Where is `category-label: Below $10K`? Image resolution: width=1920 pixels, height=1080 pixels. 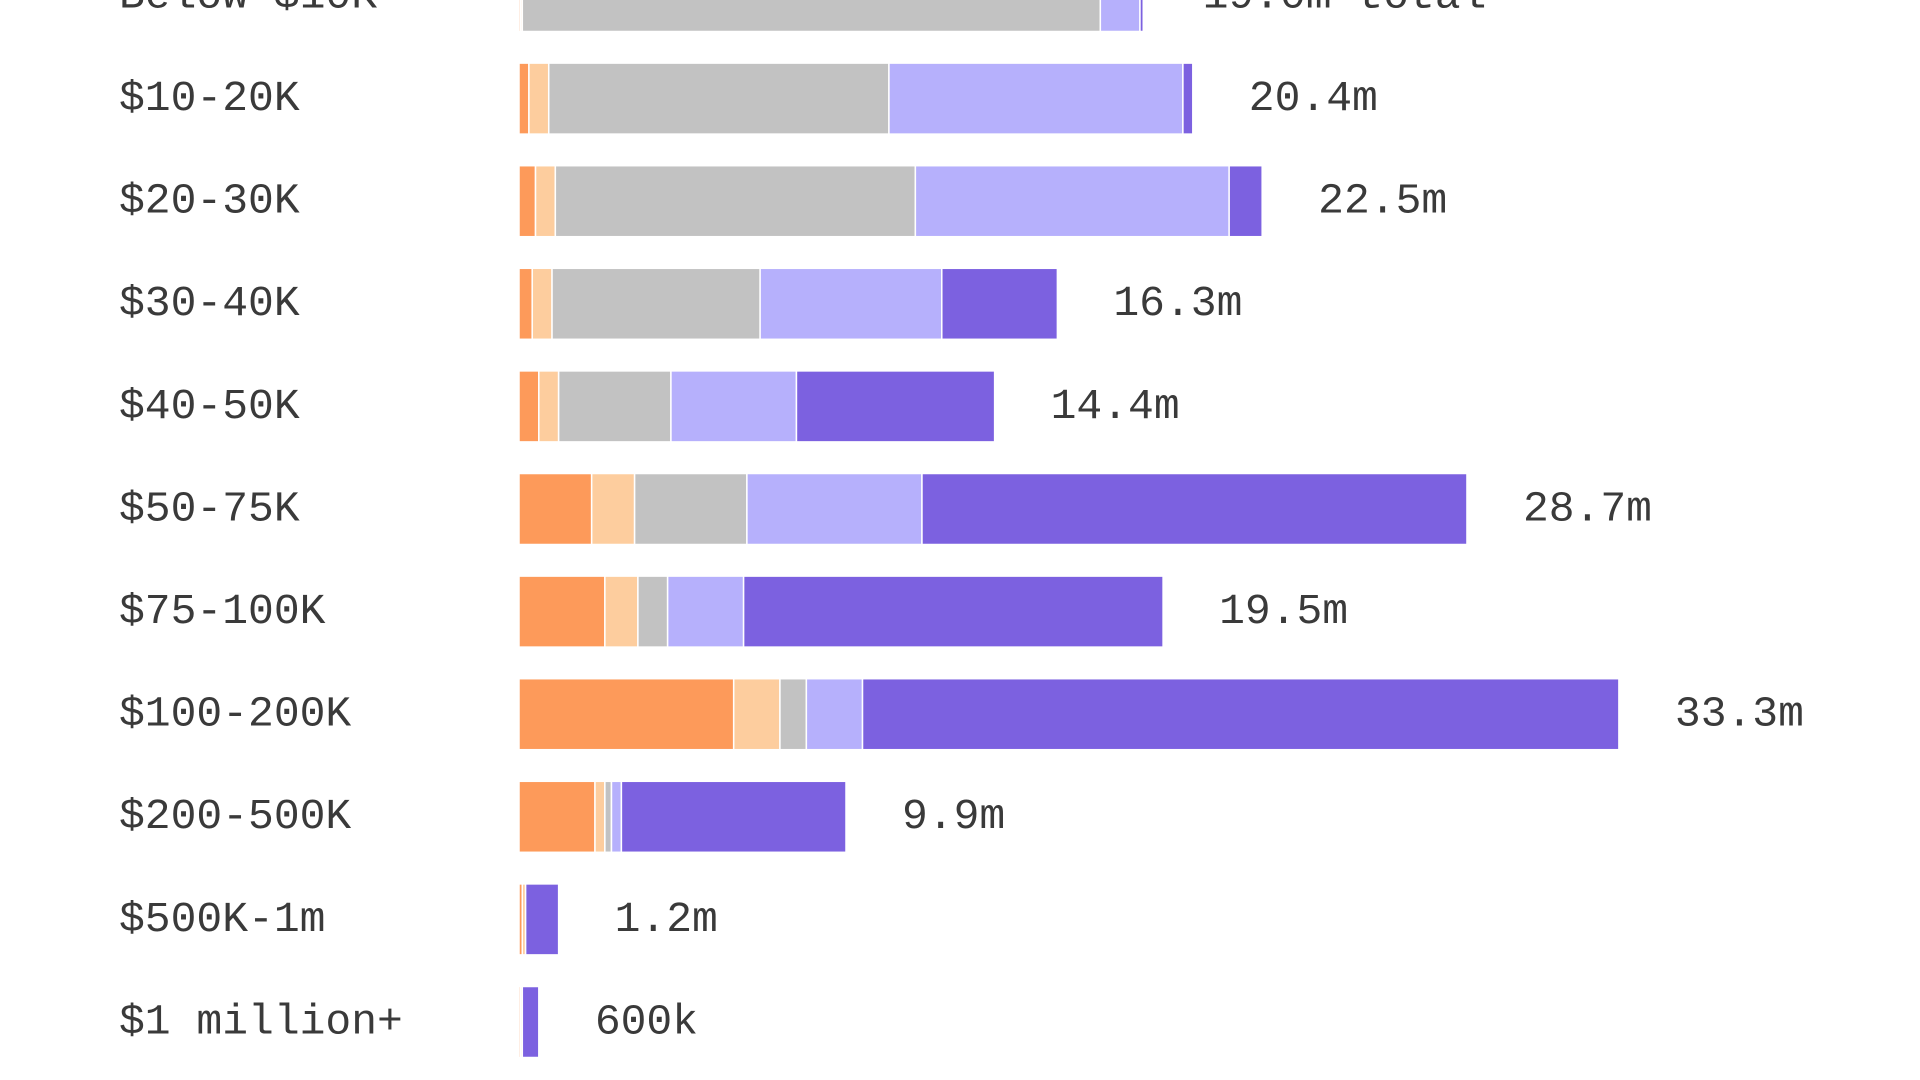
category-label: Below $10K is located at coordinates (248, 10).